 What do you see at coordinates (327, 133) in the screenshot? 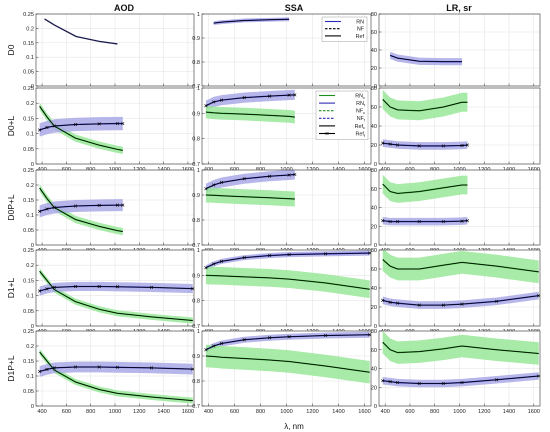
I see `legend-marker` at bounding box center [327, 133].